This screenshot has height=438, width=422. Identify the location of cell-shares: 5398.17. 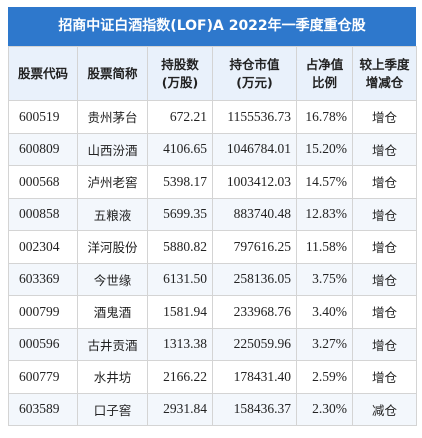
(180, 182).